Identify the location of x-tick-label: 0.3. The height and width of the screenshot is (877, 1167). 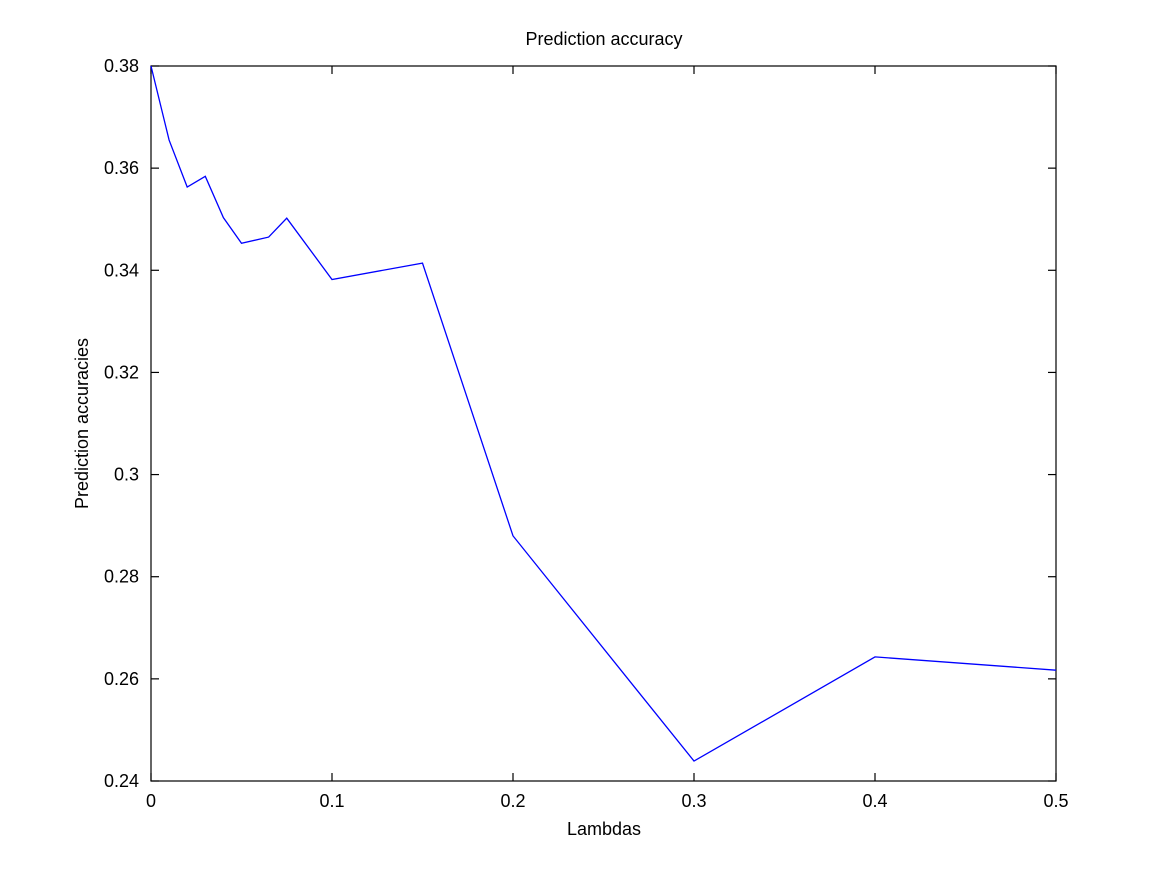
(693, 801).